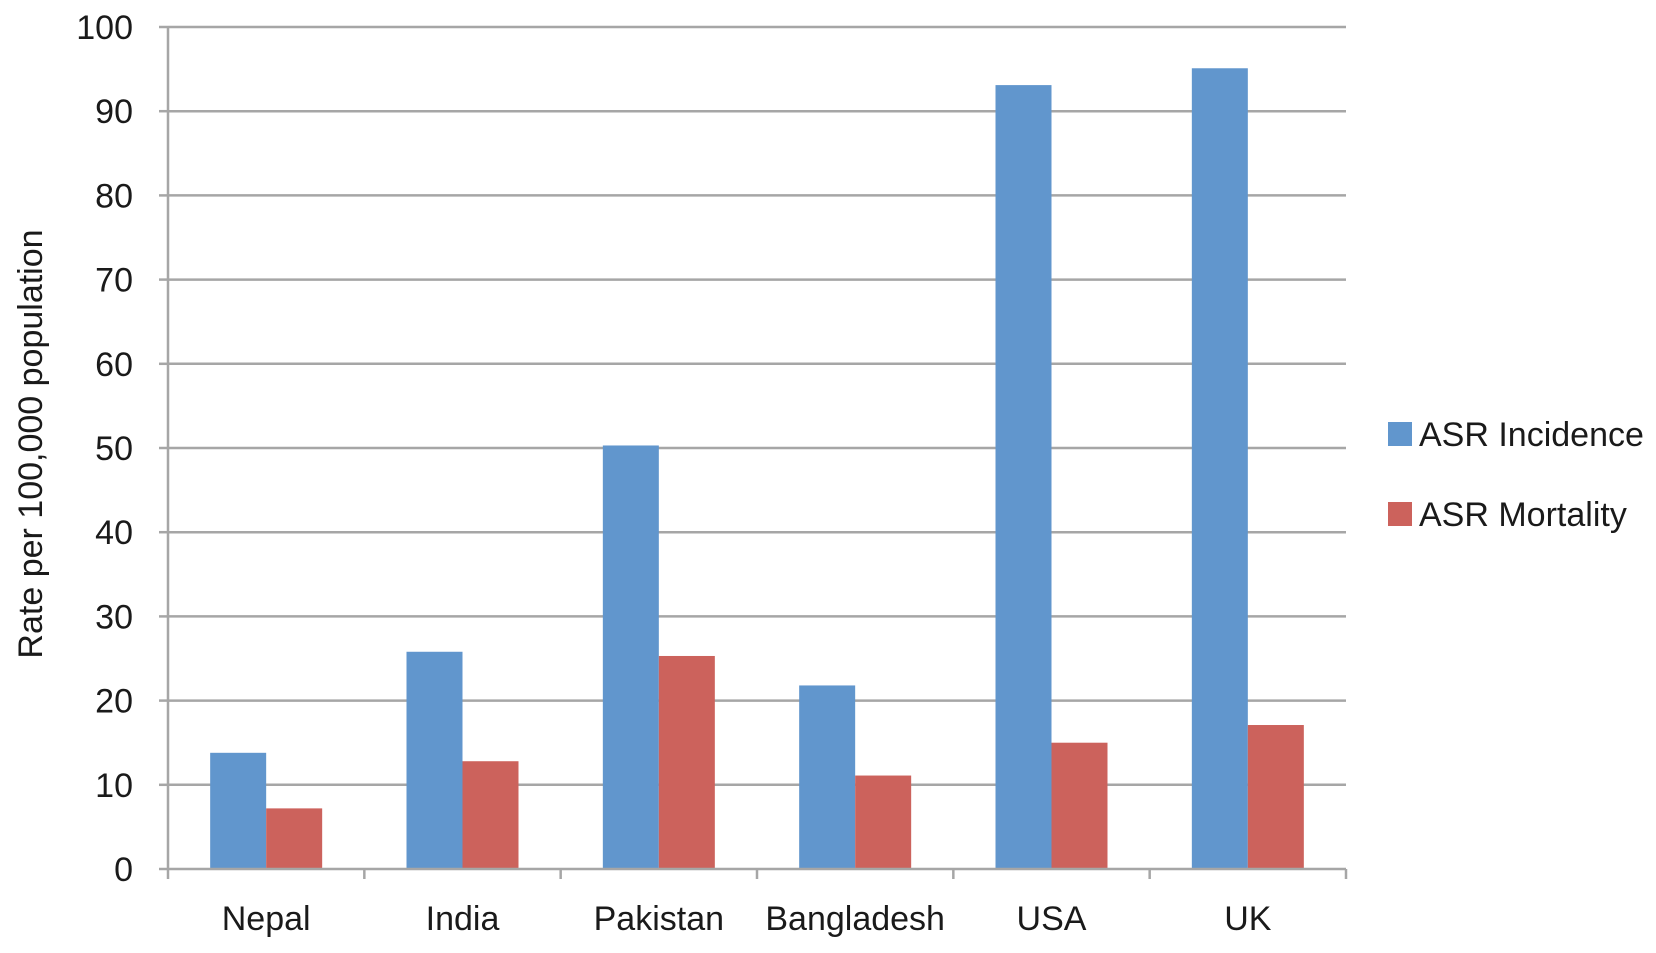 This screenshot has width=1656, height=953. I want to click on bar-mortality-uk, so click(1275, 797).